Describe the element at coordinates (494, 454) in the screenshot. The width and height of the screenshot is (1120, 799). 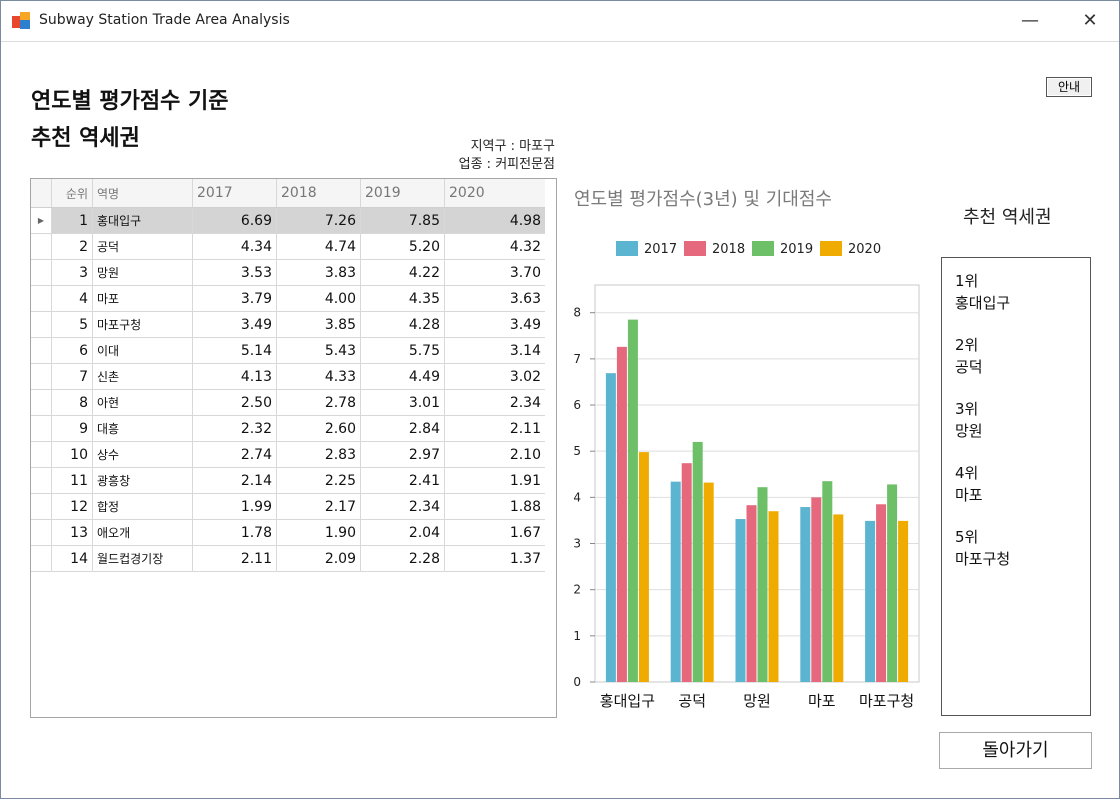
I see `cell-score: 2.10` at that location.